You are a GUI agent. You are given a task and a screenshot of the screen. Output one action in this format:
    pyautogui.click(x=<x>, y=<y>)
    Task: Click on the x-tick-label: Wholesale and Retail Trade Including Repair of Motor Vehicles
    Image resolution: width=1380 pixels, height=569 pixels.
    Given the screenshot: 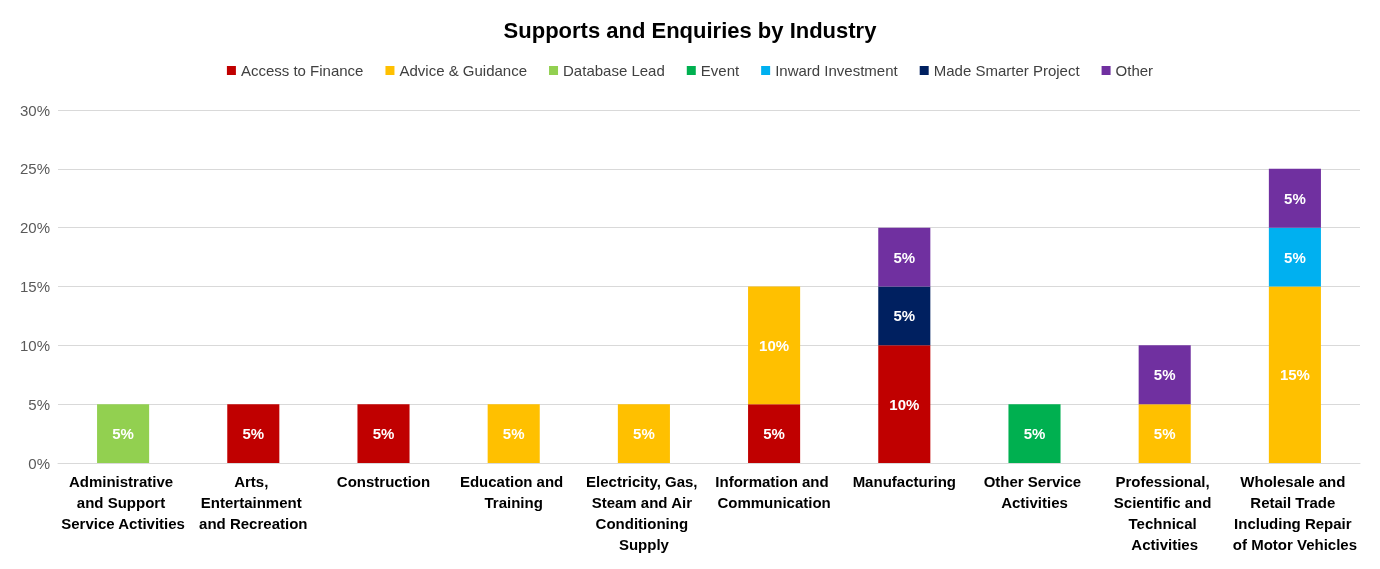 What is the action you would take?
    pyautogui.click(x=1294, y=513)
    